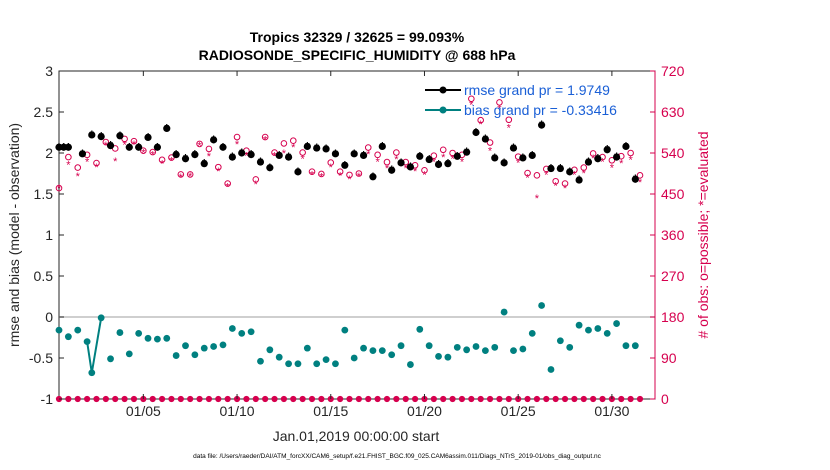  What do you see at coordinates (237, 411) in the screenshot?
I see `x-tick-label: 01/10` at bounding box center [237, 411].